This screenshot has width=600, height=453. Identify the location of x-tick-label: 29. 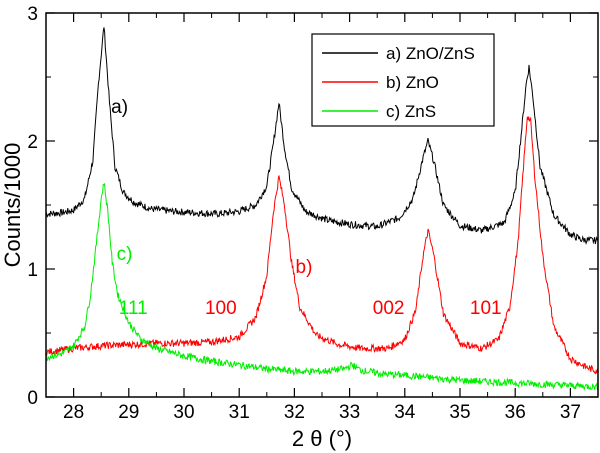
(128, 412).